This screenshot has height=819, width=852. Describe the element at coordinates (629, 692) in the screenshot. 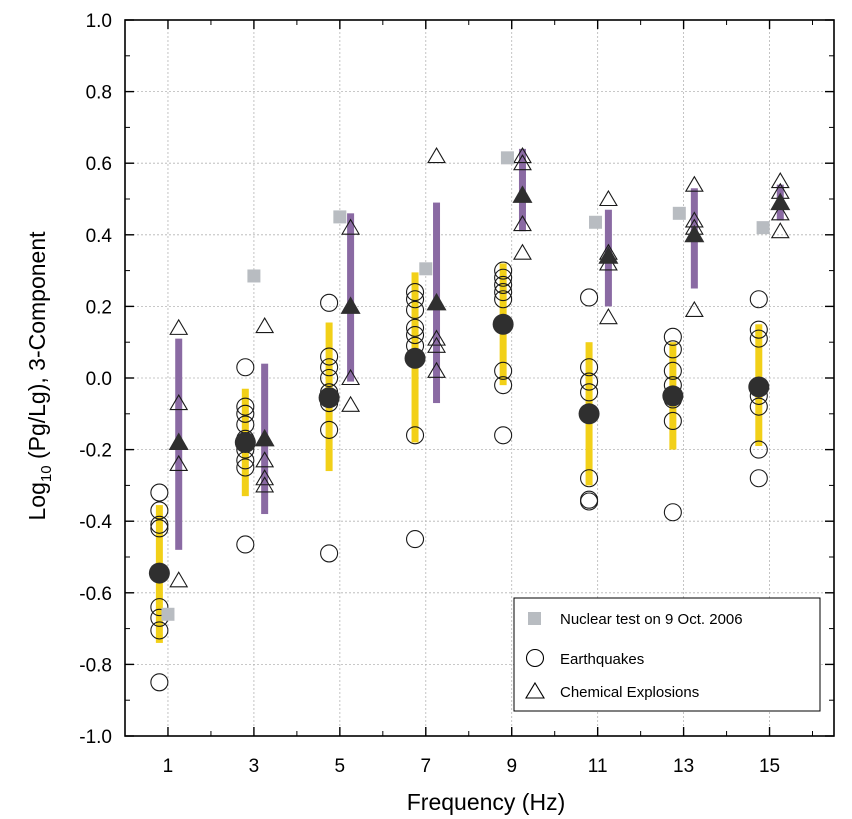

I see `legend-label-chemical-explosions: Chemical Explosions` at that location.